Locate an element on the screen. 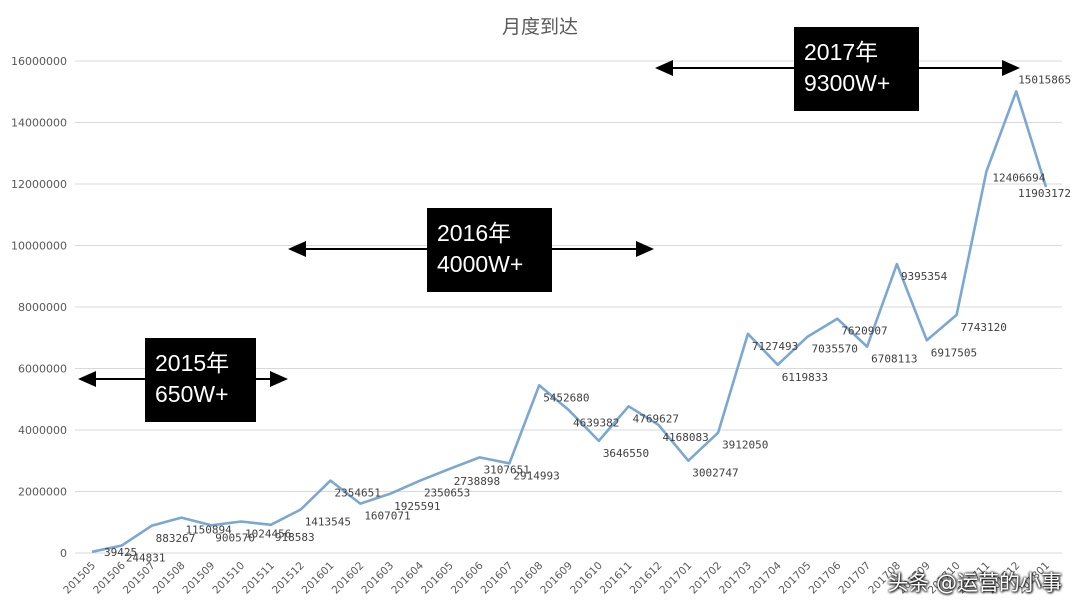  data-label: 15015865 is located at coordinates (1044, 79).